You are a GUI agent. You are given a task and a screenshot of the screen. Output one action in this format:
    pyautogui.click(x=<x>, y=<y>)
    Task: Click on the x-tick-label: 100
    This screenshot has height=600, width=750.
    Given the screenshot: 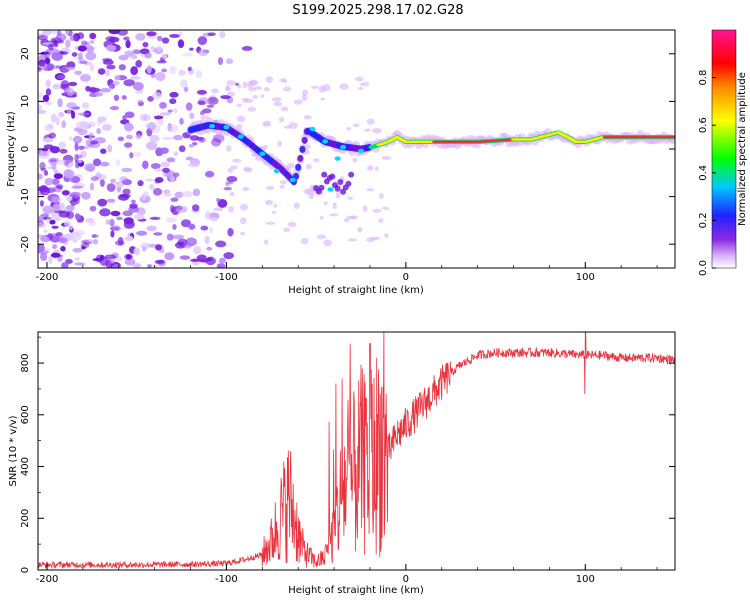 What is the action you would take?
    pyautogui.click(x=585, y=579)
    